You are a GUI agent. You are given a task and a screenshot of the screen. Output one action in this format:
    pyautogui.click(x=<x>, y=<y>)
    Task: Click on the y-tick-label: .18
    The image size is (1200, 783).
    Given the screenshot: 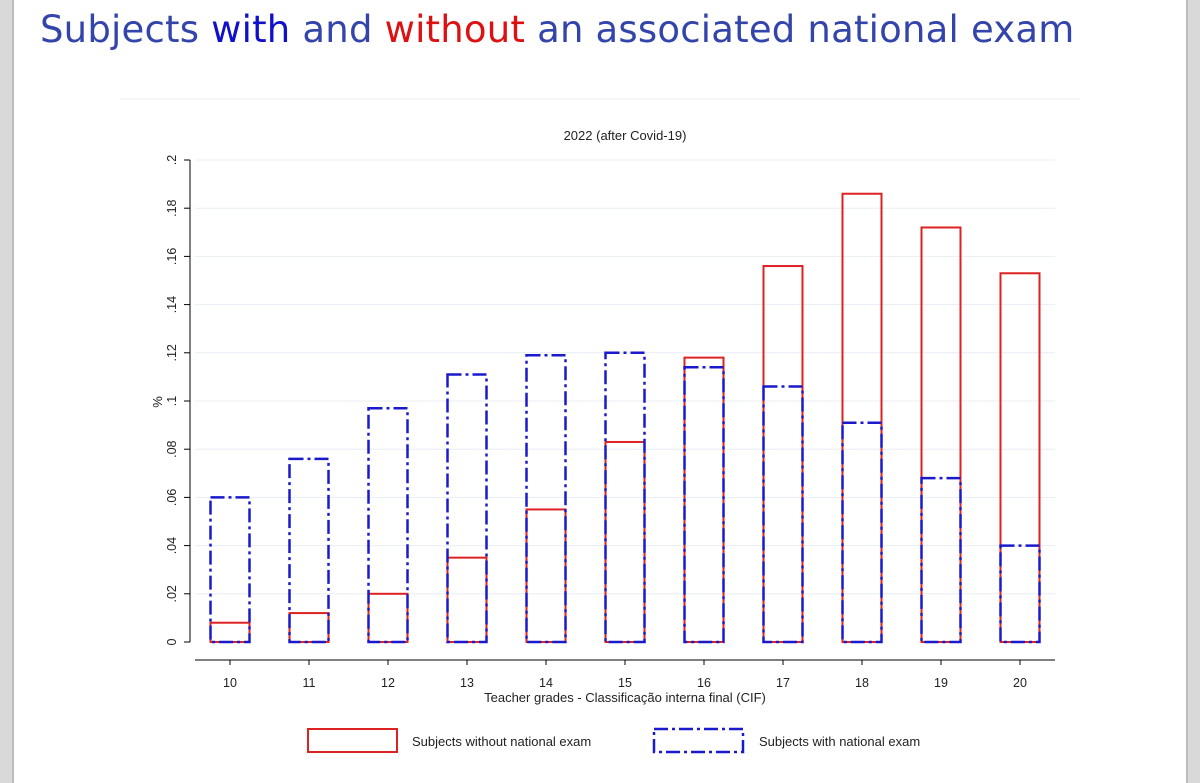 What is the action you would take?
    pyautogui.click(x=172, y=207)
    